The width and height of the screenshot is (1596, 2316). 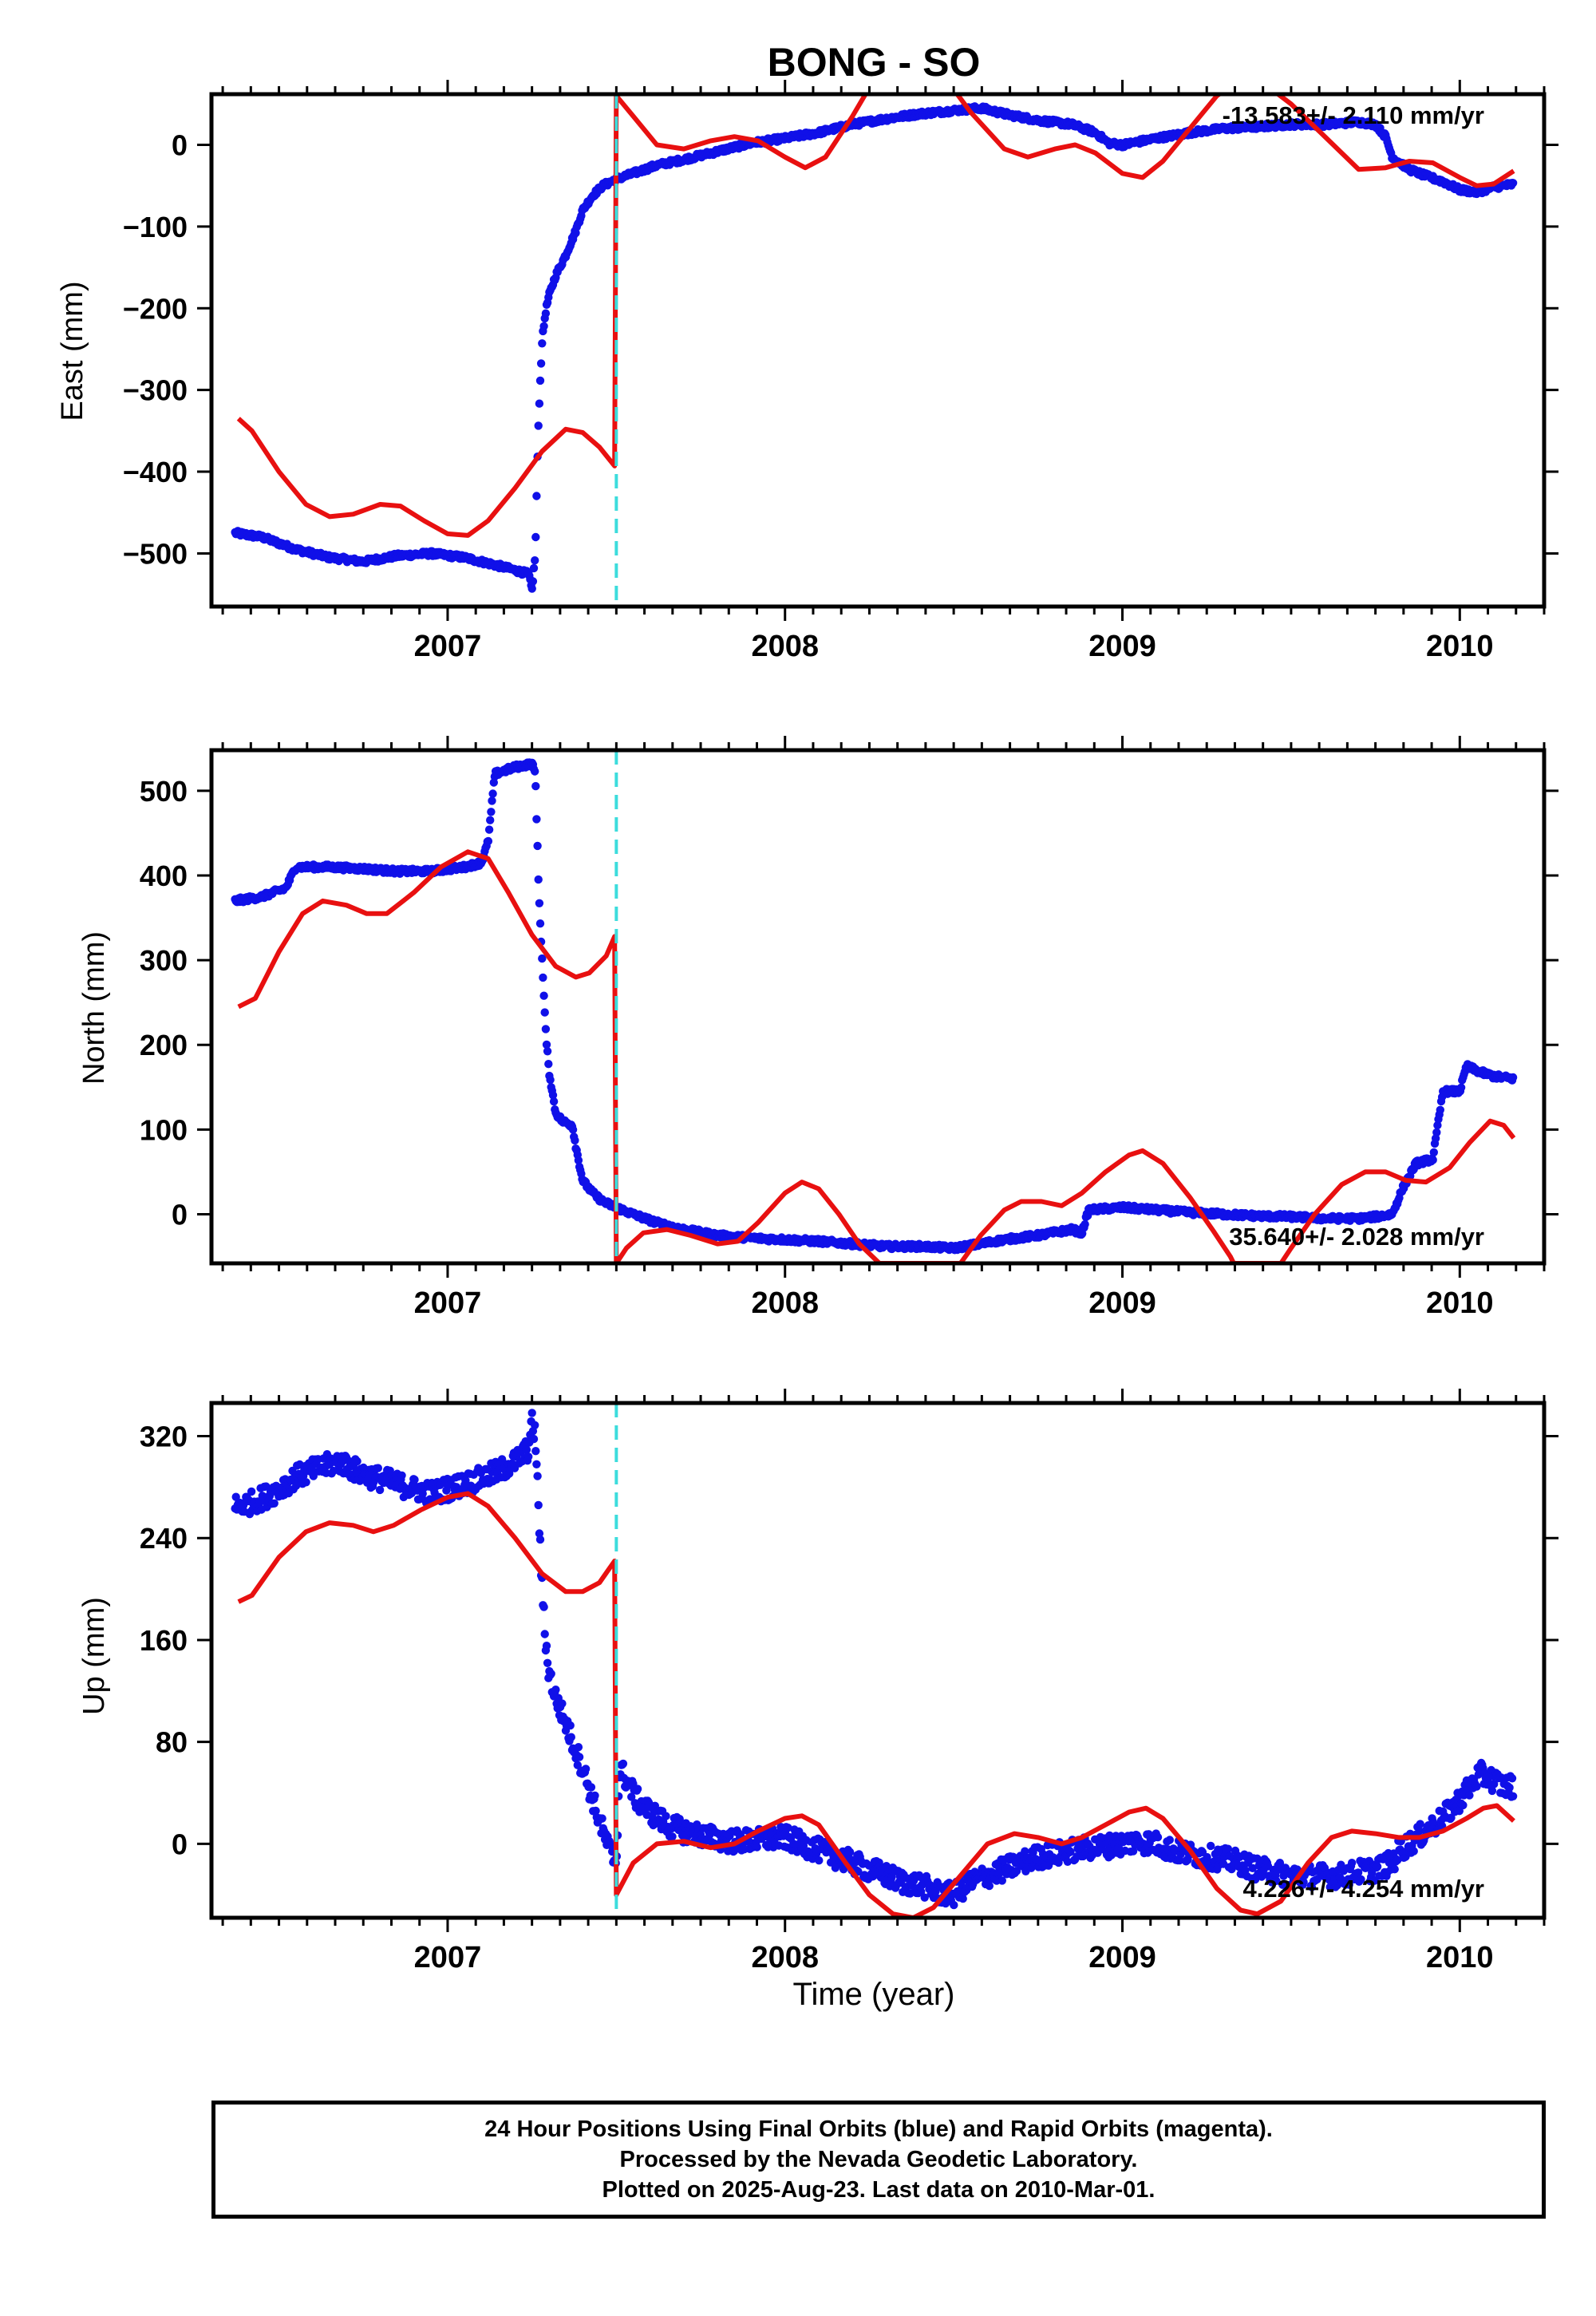 What do you see at coordinates (164, 1045) in the screenshot?
I see `north-ytick-label: 200` at bounding box center [164, 1045].